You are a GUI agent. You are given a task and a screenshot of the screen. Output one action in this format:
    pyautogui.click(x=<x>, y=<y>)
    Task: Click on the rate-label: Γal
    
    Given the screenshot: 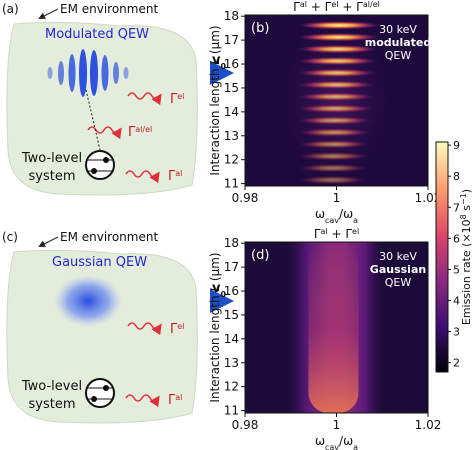 What is the action you would take?
    pyautogui.click(x=175, y=177)
    